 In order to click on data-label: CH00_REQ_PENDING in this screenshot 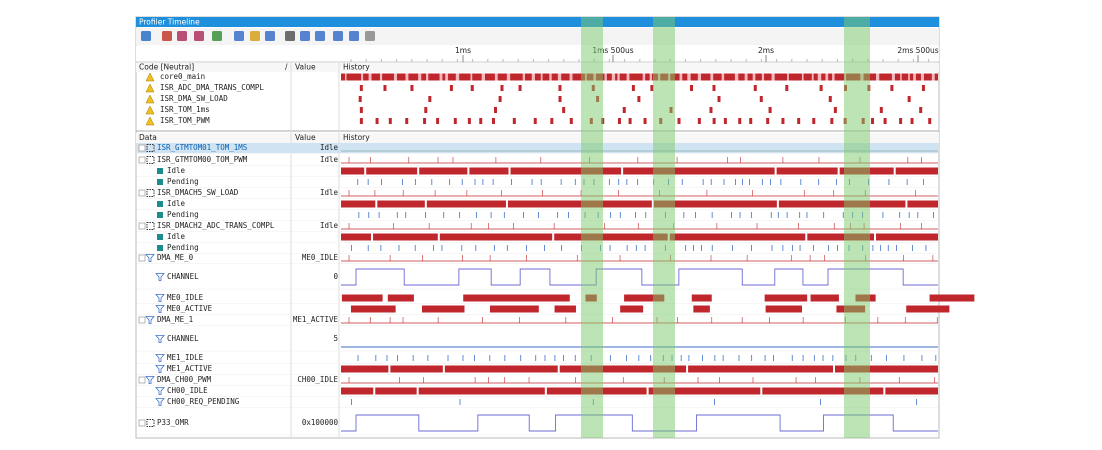, I will do `click(203, 401)`.